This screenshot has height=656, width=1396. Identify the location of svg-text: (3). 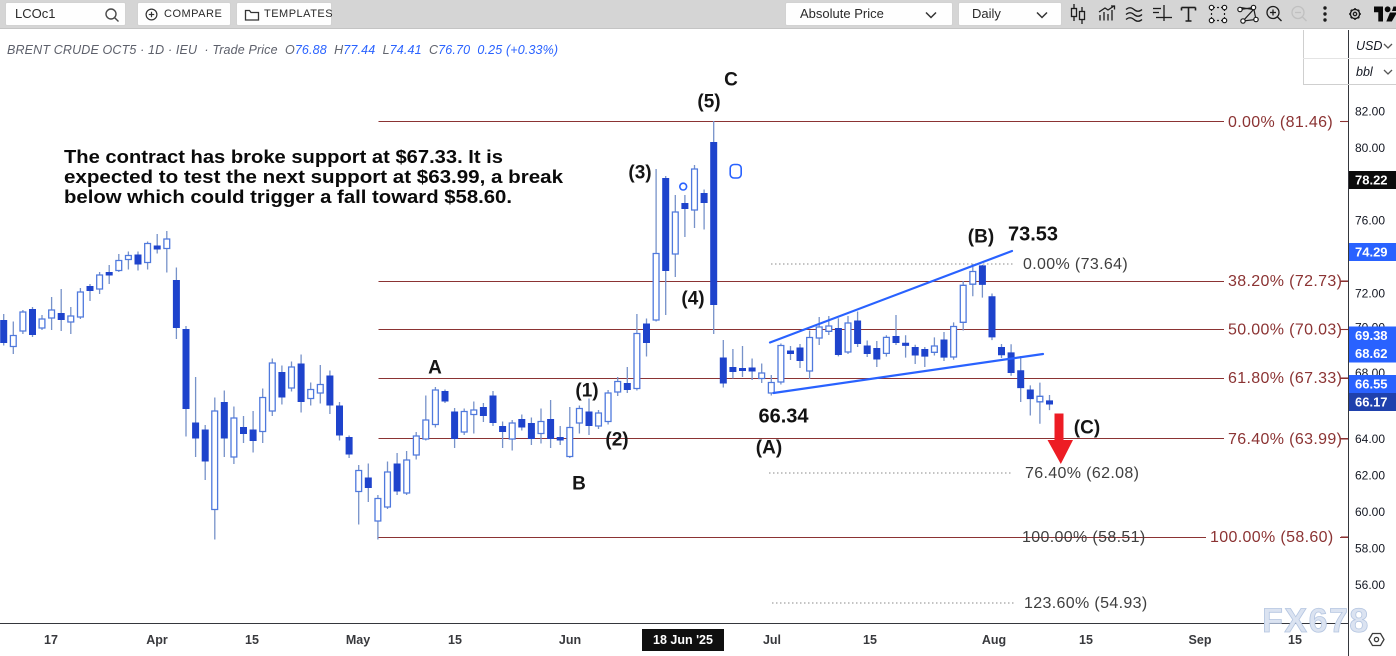
(639, 173).